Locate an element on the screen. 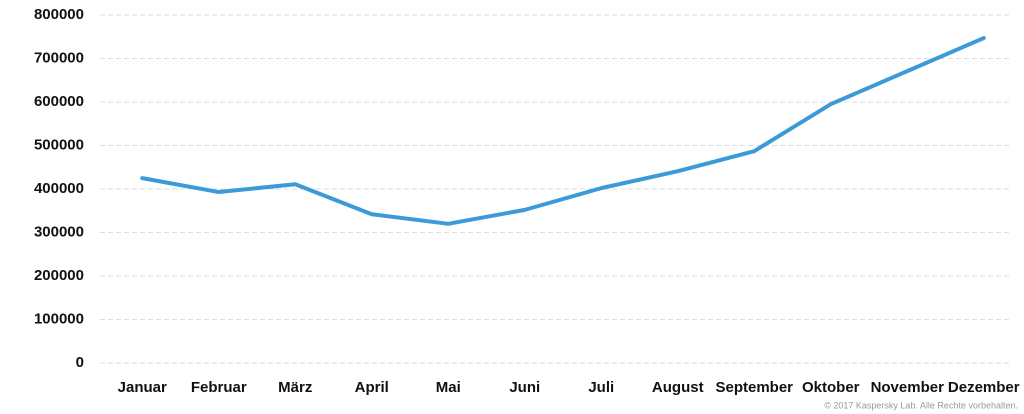 The height and width of the screenshot is (414, 1024). y-tick-label: 200000 is located at coordinates (59, 275).